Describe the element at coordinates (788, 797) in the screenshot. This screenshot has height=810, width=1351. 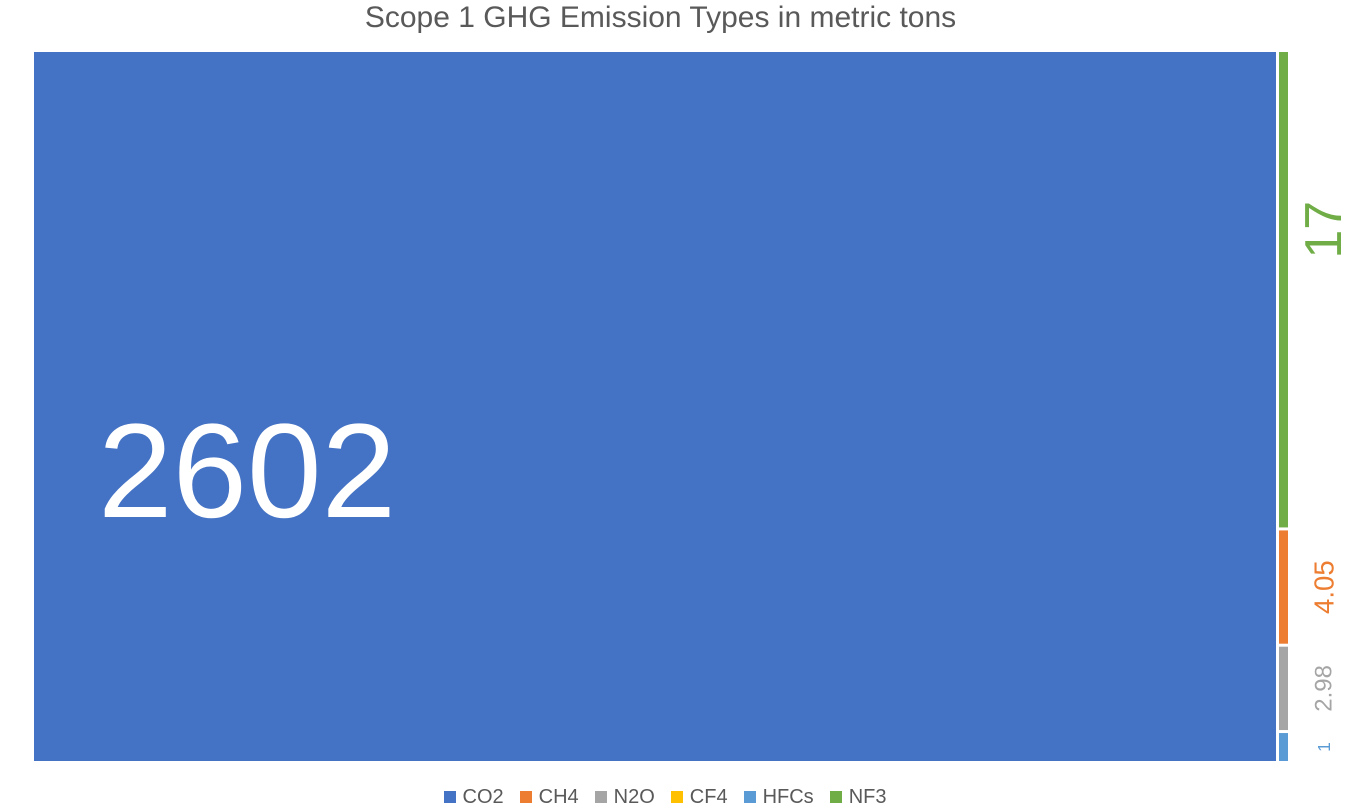
I see `legend-label: HFCs` at that location.